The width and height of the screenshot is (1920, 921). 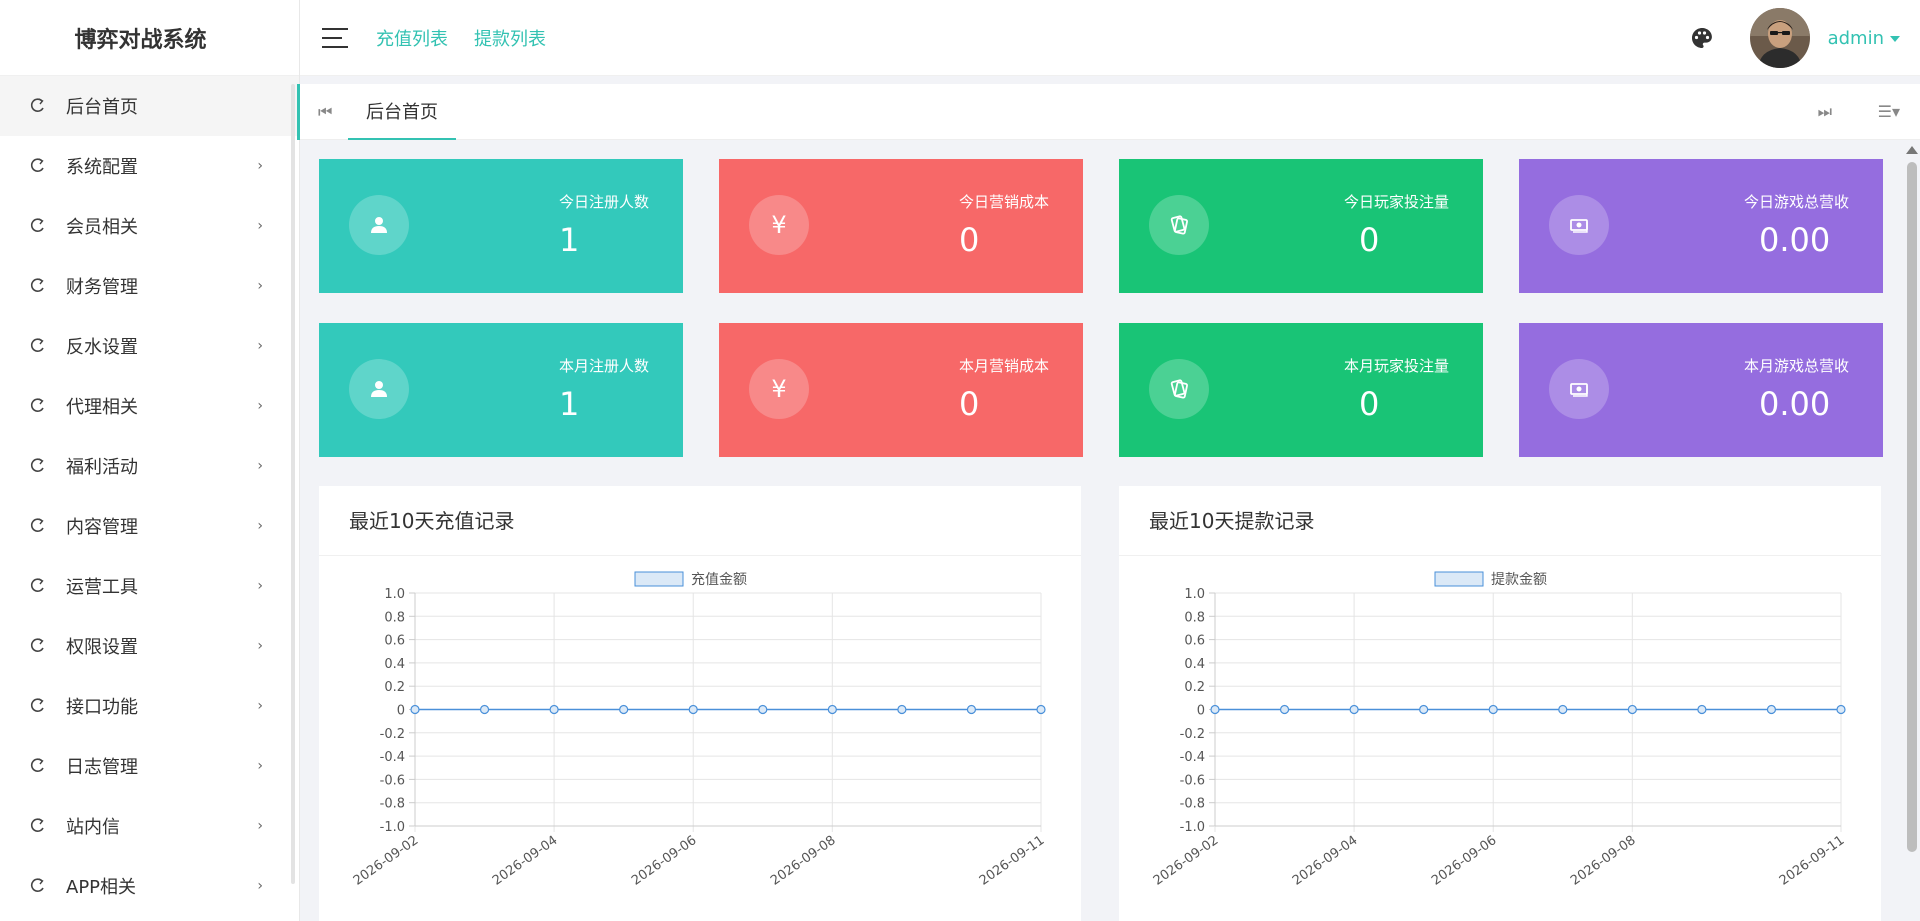 I want to click on x-tick-label: 2026-09-06, so click(x=1464, y=861).